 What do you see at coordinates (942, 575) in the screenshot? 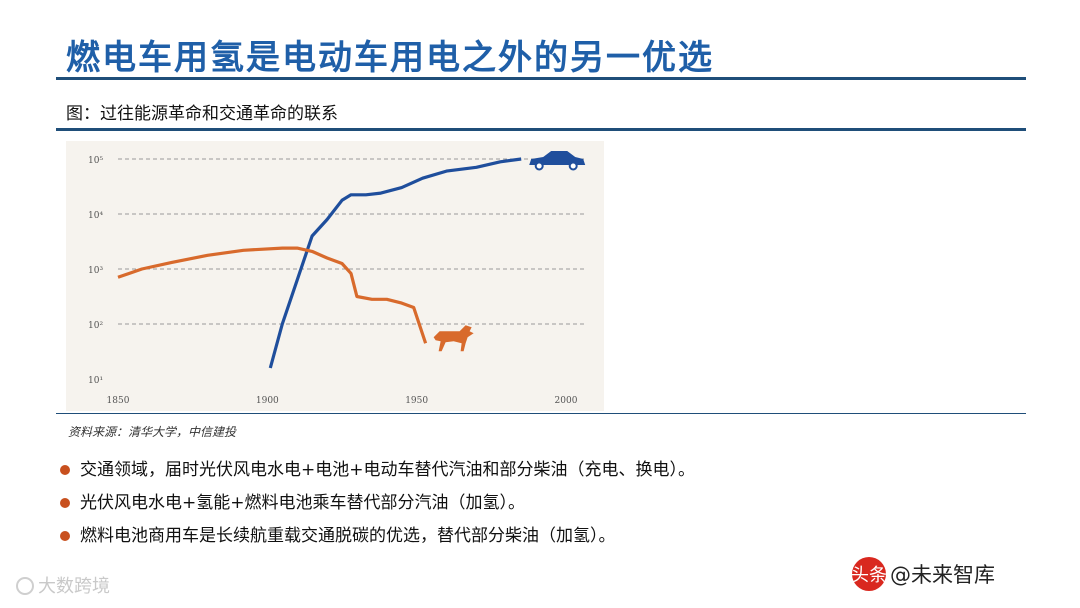
I see `watermark-right-text: @未来智库` at bounding box center [942, 575].